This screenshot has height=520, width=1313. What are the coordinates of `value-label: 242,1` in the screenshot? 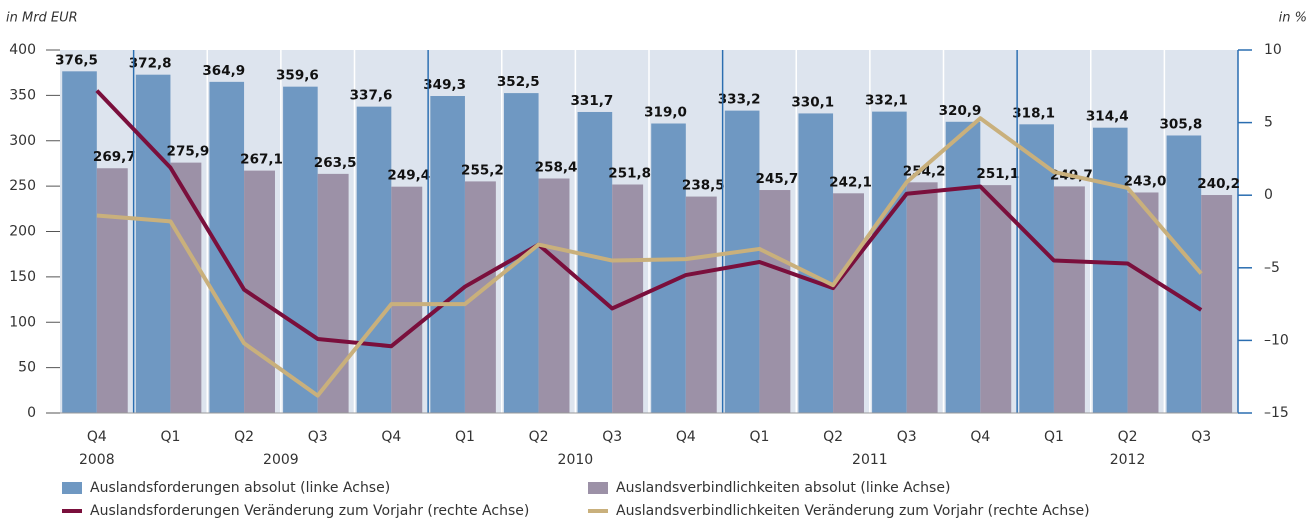 It's located at (850, 182).